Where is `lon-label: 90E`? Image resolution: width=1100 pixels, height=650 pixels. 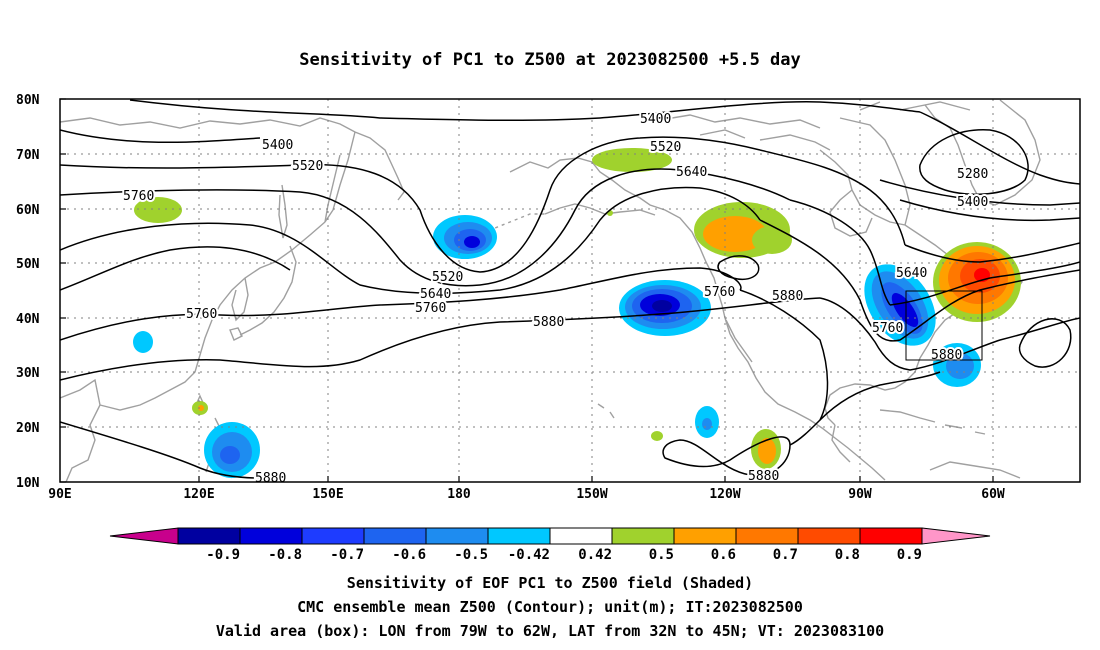 lon-label: 90E is located at coordinates (59, 494).